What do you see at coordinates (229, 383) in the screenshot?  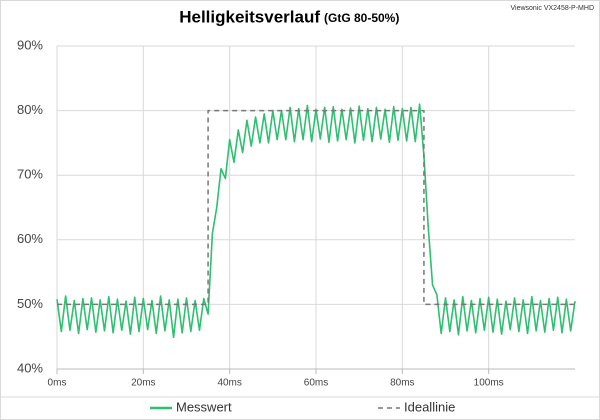 I see `x-tick-label: 40ms` at bounding box center [229, 383].